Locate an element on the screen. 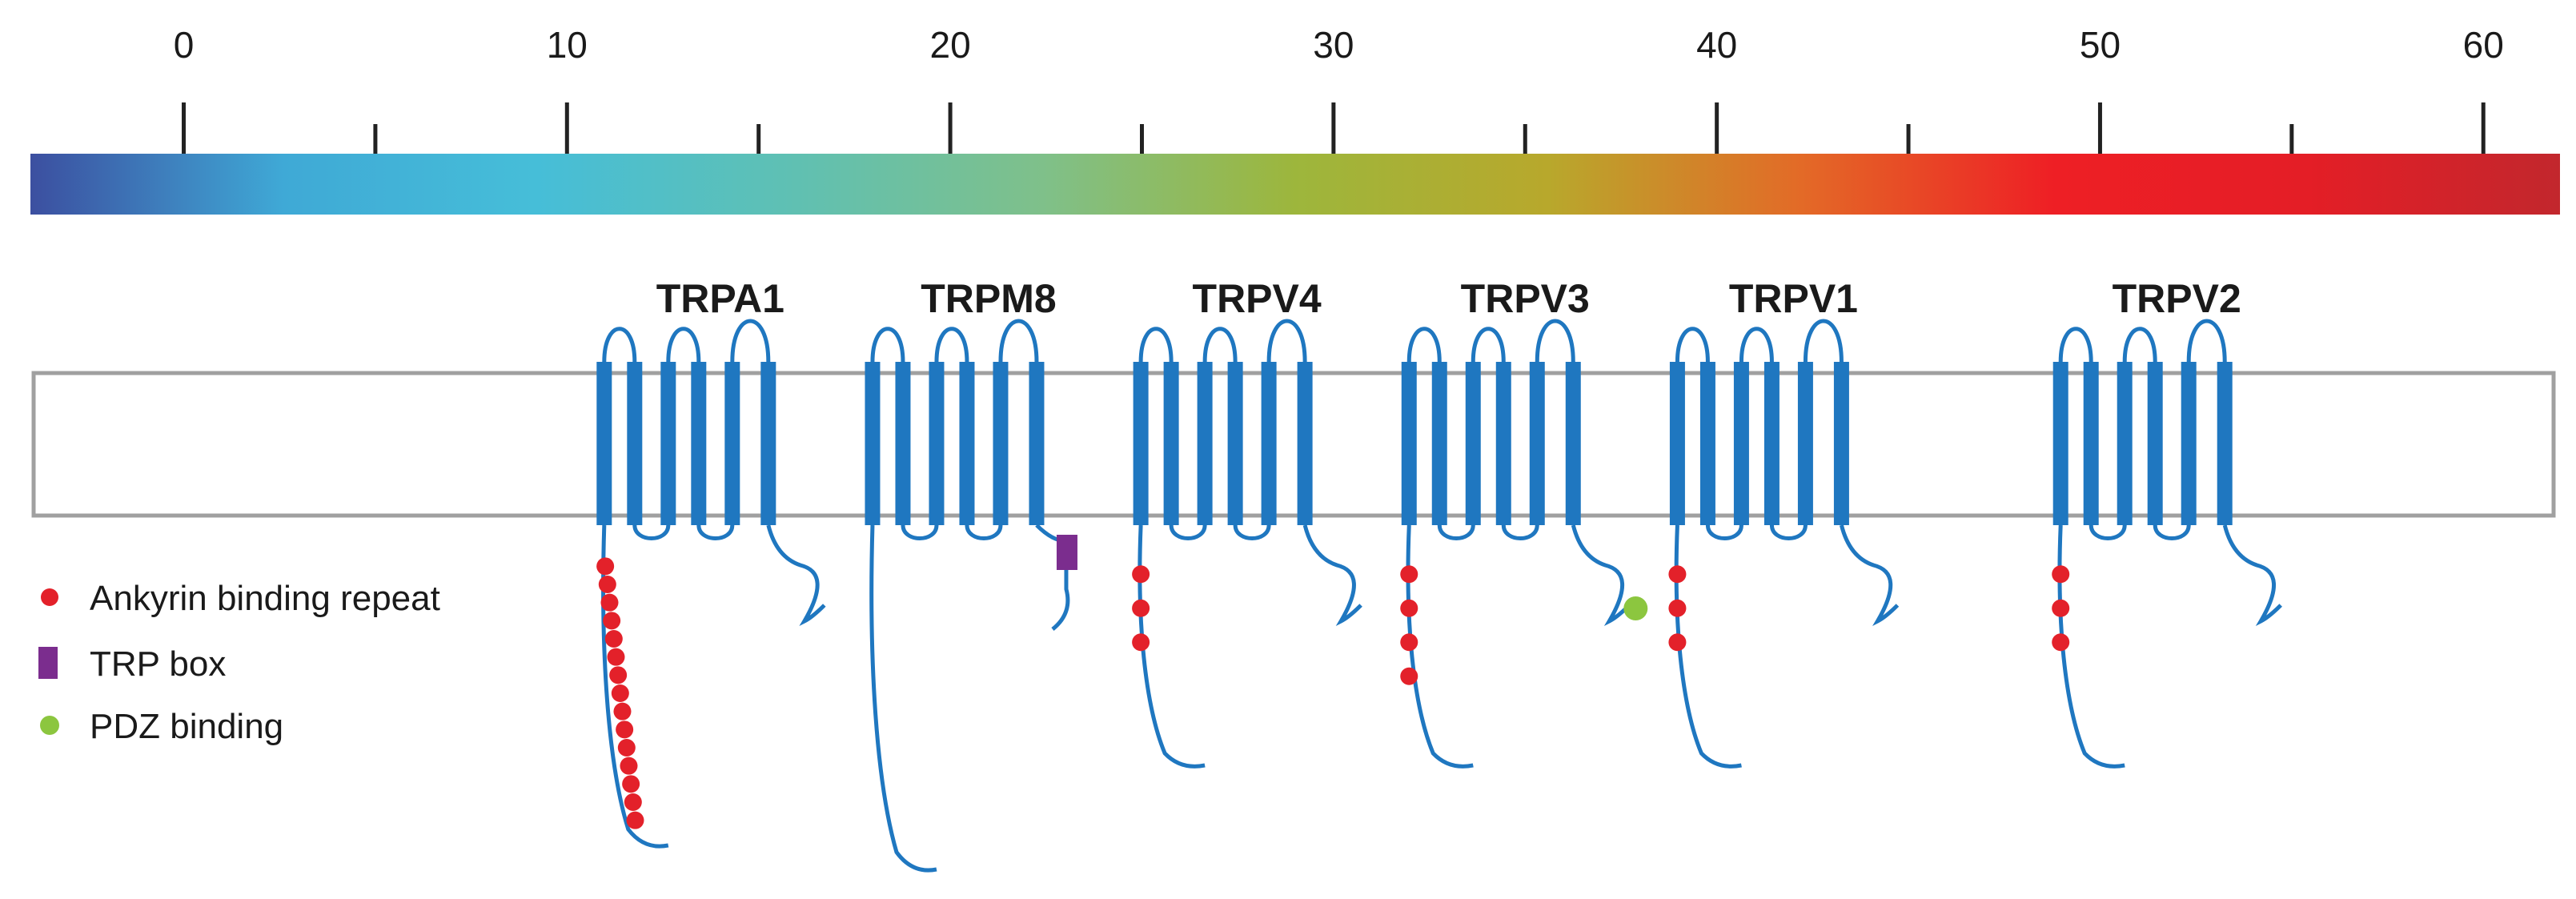 Image resolution: width=2576 pixels, height=899 pixels. channel-trpv4: TRPV4 is located at coordinates (1247, 522).